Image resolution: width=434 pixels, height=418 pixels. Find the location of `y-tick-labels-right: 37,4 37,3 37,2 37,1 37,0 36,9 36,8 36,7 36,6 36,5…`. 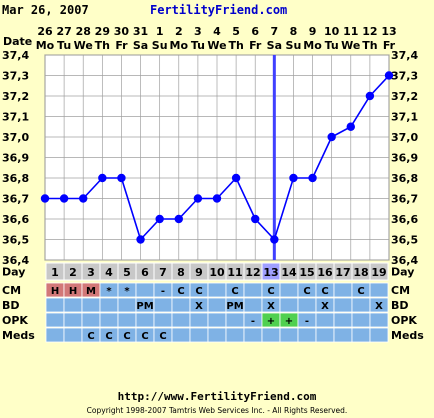

y-tick-labels-right: 37,4 37,3 37,2 37,1 37,0 36,9 36,8 36,7 36,6 36,5… is located at coordinates (404, 158).